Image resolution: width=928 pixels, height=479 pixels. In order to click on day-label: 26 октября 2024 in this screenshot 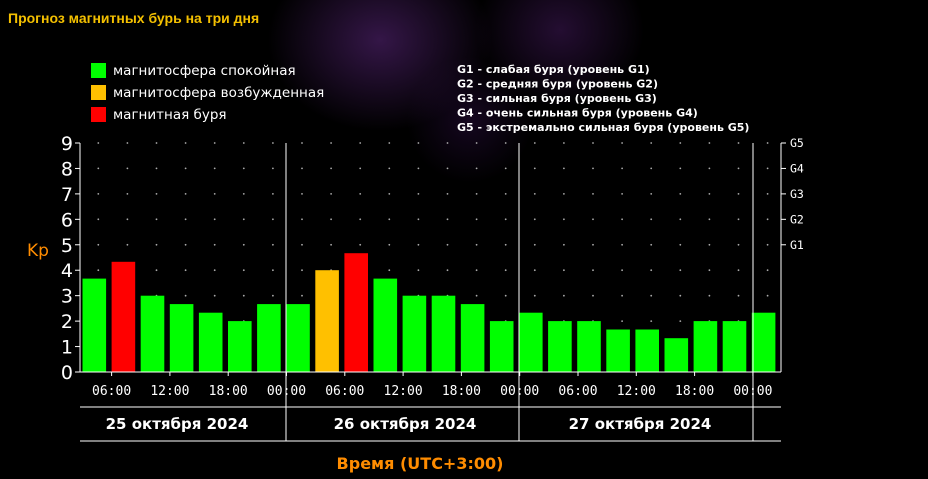, I will do `click(405, 424)`.